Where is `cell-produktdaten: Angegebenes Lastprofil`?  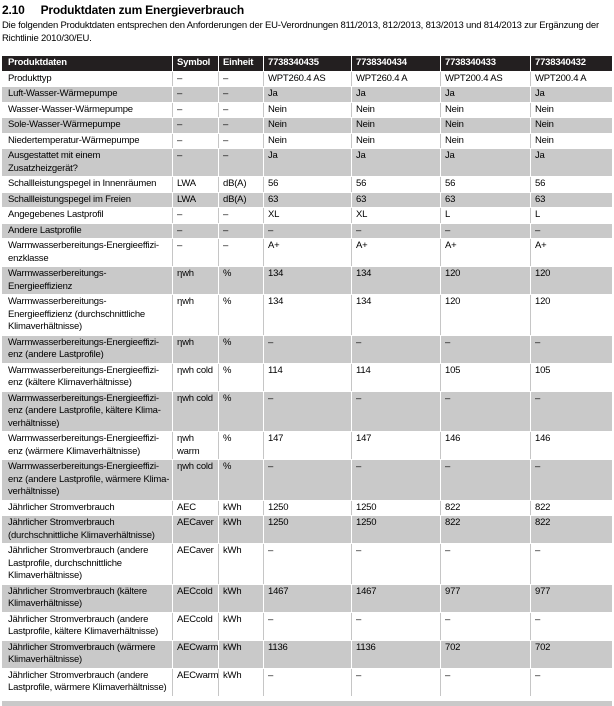 cell-produktdaten: Angegebenes Lastprofil is located at coordinates (87, 215).